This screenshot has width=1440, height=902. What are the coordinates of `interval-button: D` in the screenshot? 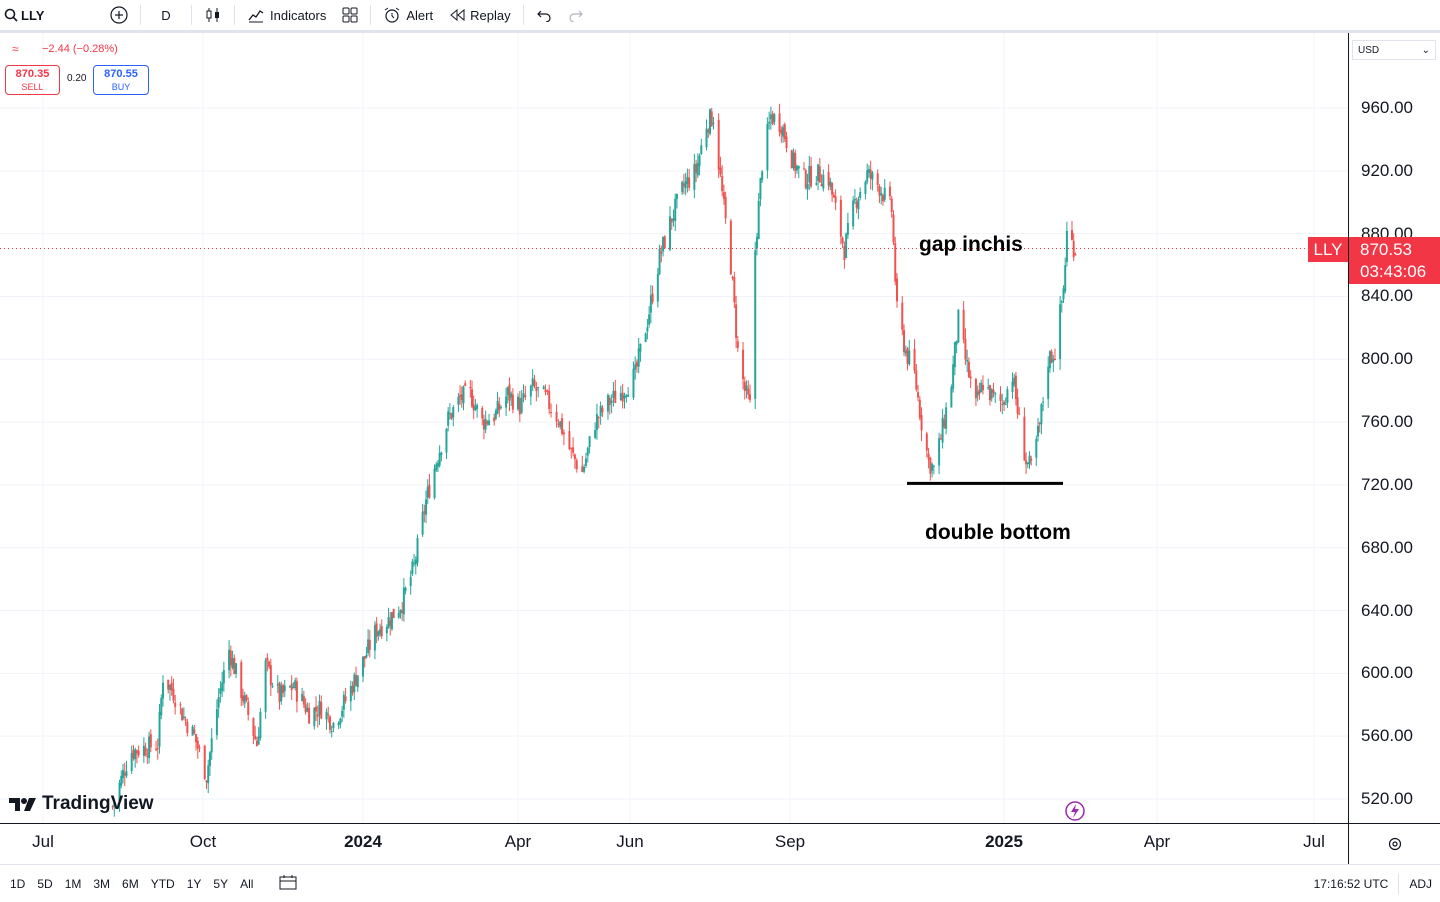 It's located at (166, 15).